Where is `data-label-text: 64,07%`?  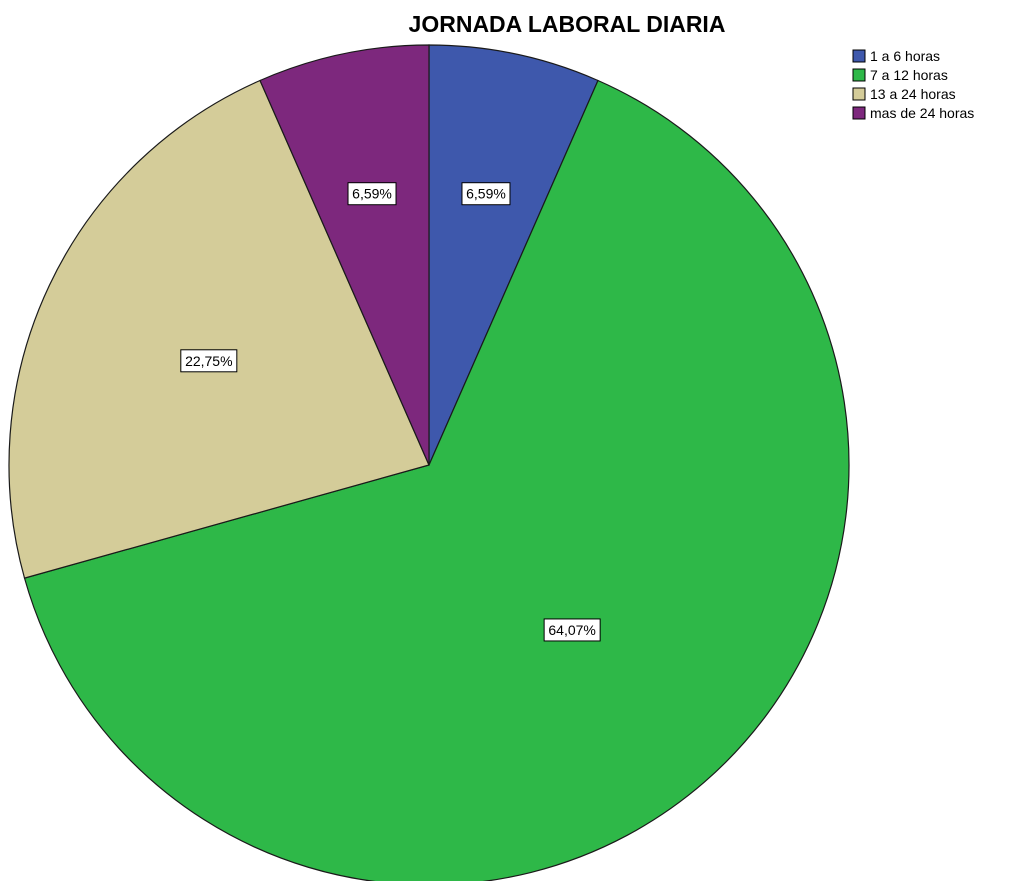
data-label-text: 64,07% is located at coordinates (571, 630).